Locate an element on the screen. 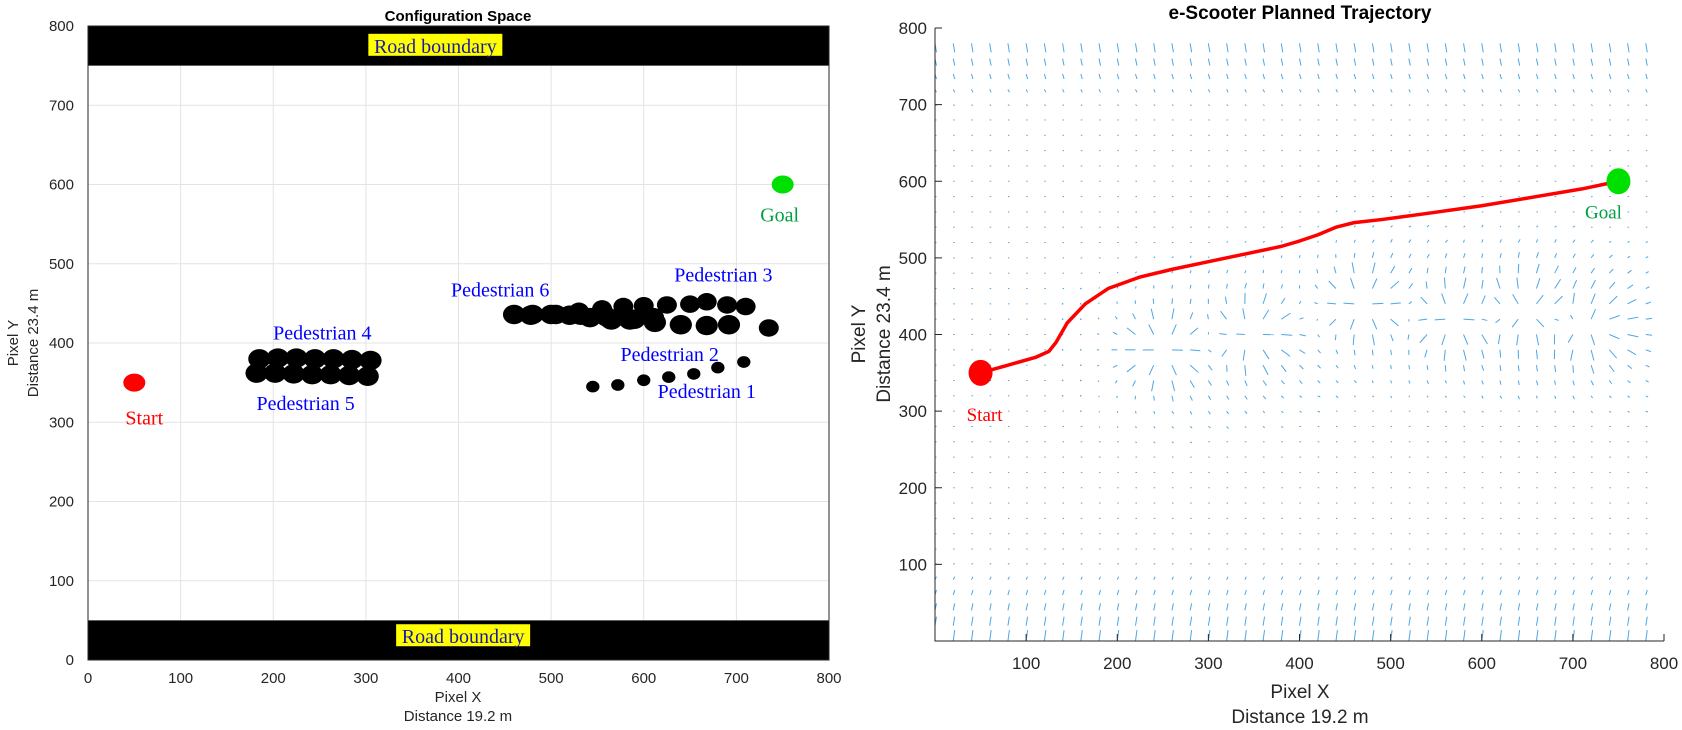  right-x-tick-label: 600 is located at coordinates (1482, 663).